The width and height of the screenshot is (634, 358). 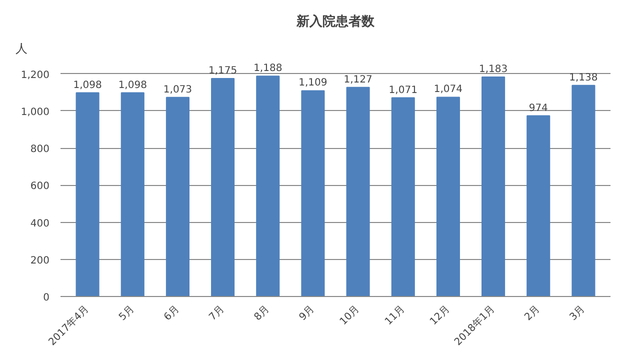 What do you see at coordinates (448, 90) in the screenshot?
I see `data-label: 1,074` at bounding box center [448, 90].